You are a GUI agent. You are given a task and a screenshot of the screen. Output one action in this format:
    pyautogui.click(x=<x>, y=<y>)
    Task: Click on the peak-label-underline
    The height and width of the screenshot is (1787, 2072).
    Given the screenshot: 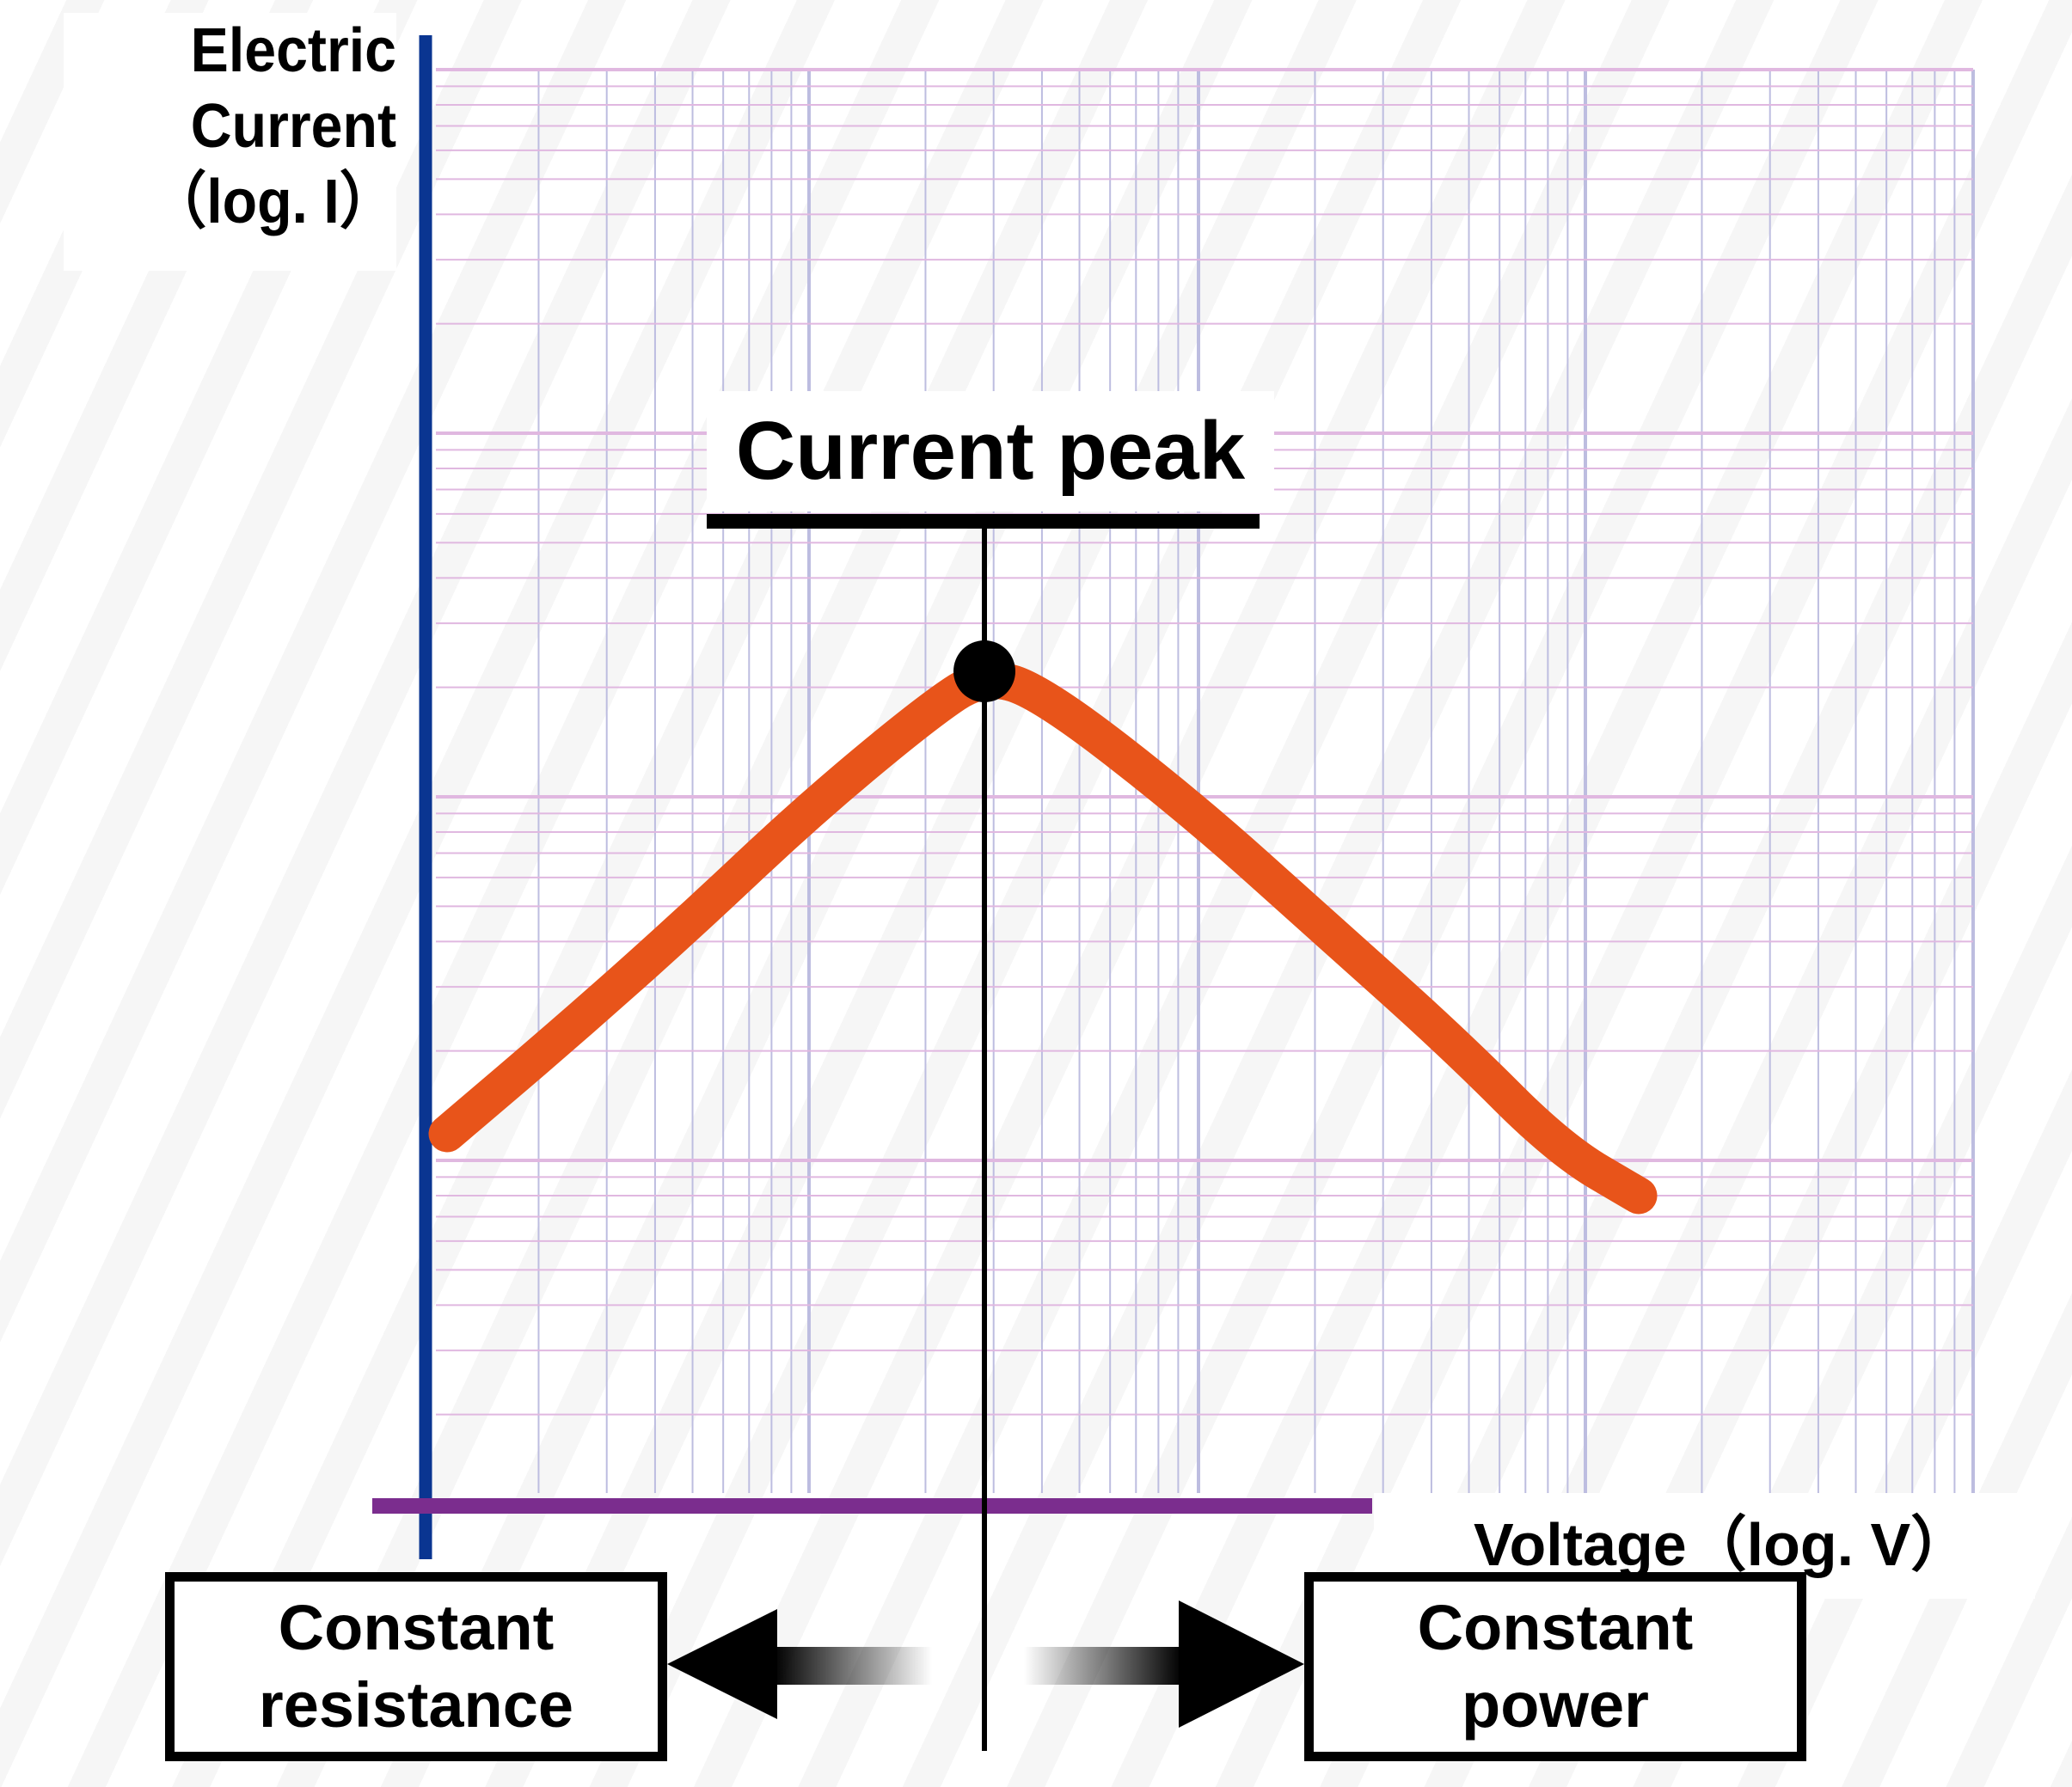 What is the action you would take?
    pyautogui.click(x=984, y=521)
    